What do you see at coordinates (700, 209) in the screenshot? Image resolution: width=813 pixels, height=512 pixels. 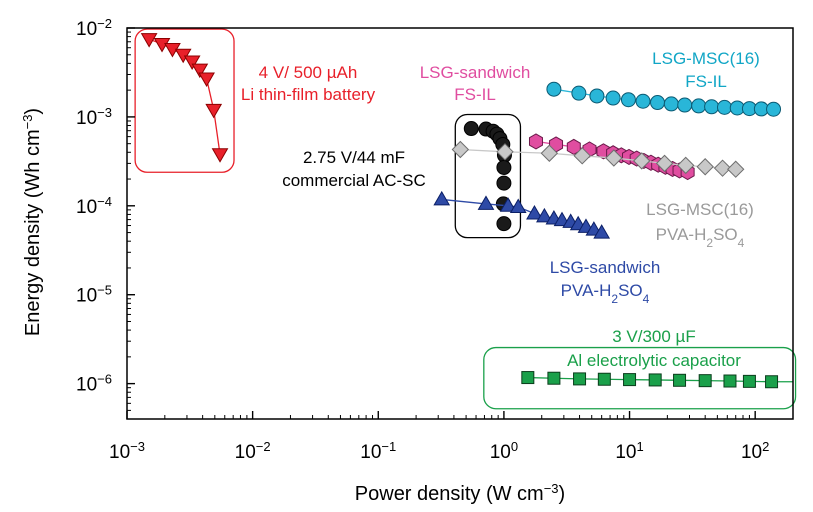 I see `annotation-msc_ps: LSG-MSC(16)` at bounding box center [700, 209].